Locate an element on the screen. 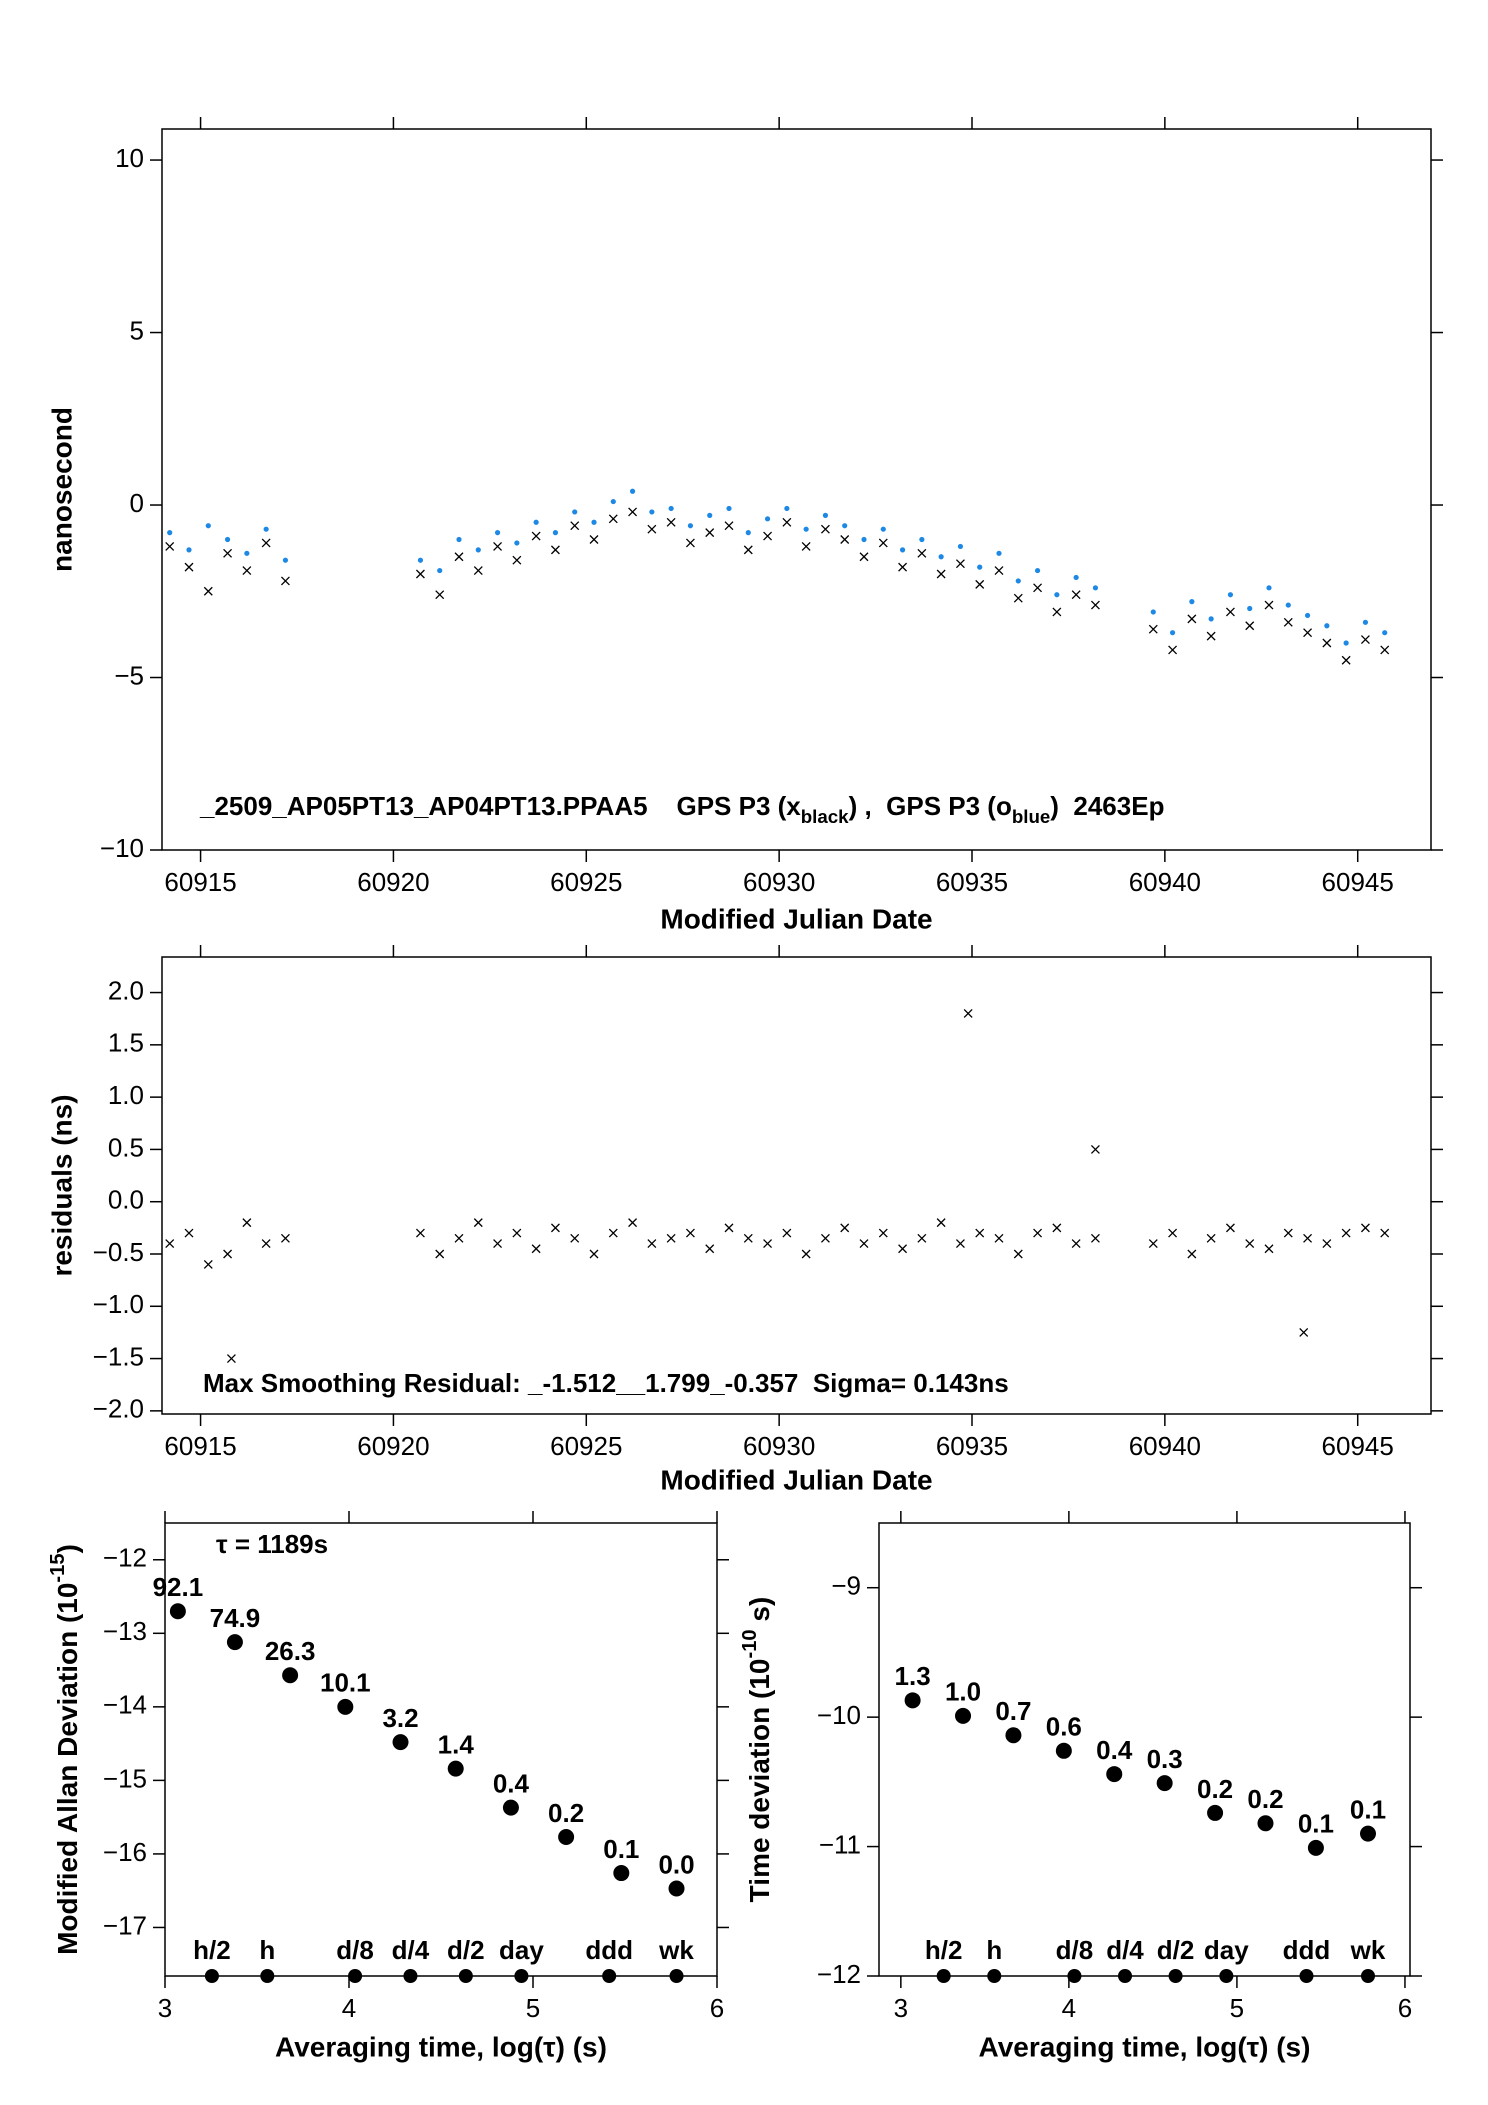 This screenshot has height=2105, width=1488. text-part: ) is located at coordinates (67, 1548).